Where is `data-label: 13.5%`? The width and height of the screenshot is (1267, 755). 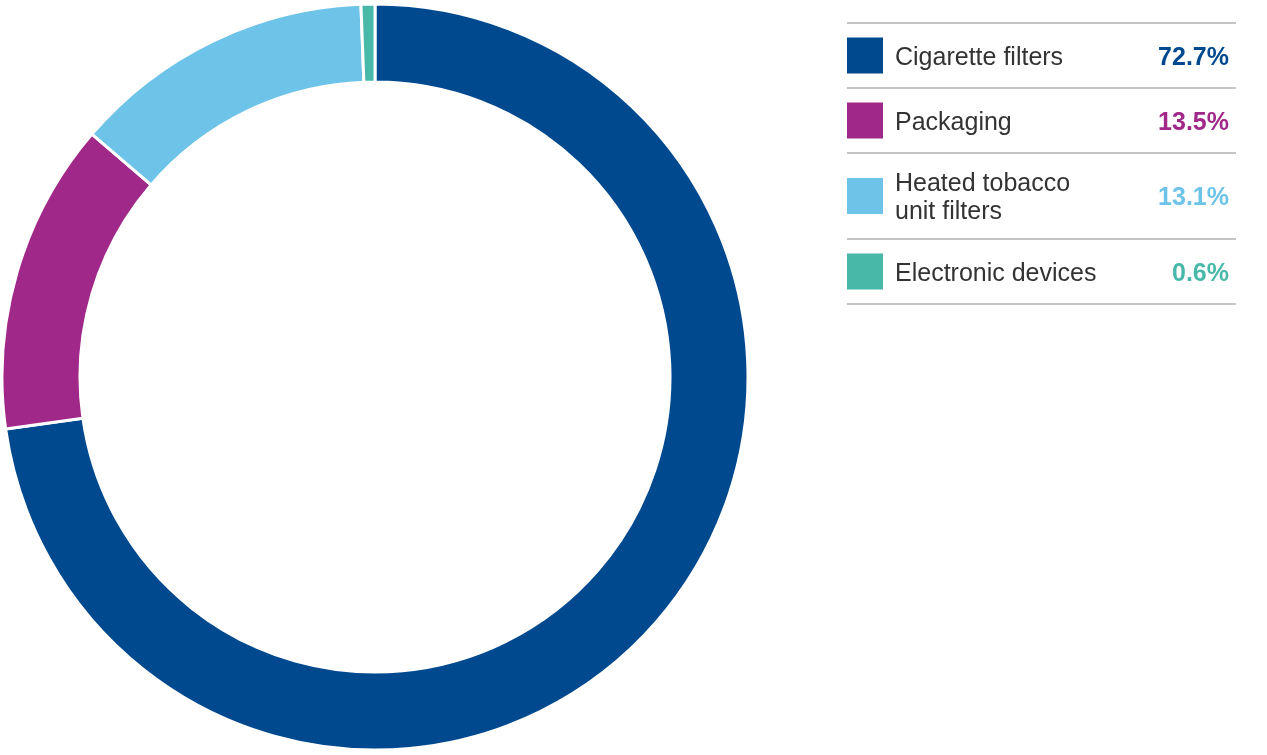
data-label: 13.5% is located at coordinates (1193, 120).